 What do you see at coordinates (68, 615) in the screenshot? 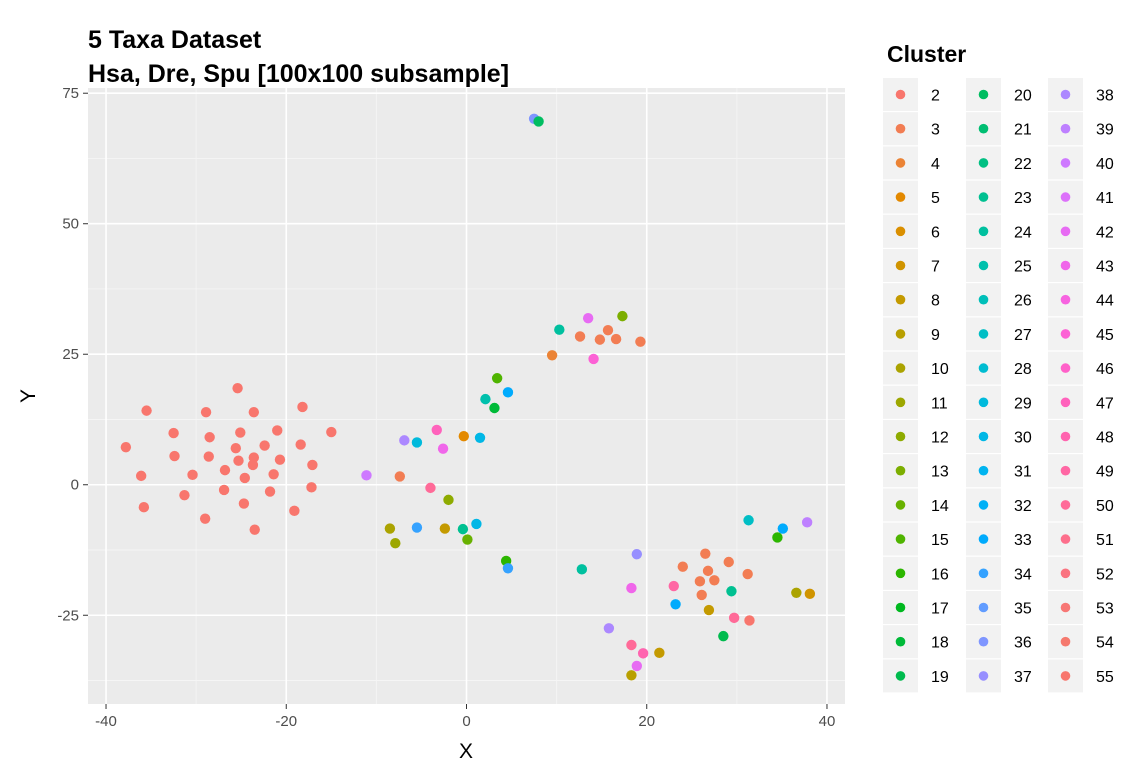
I see `y-tick-label: -25` at bounding box center [68, 615].